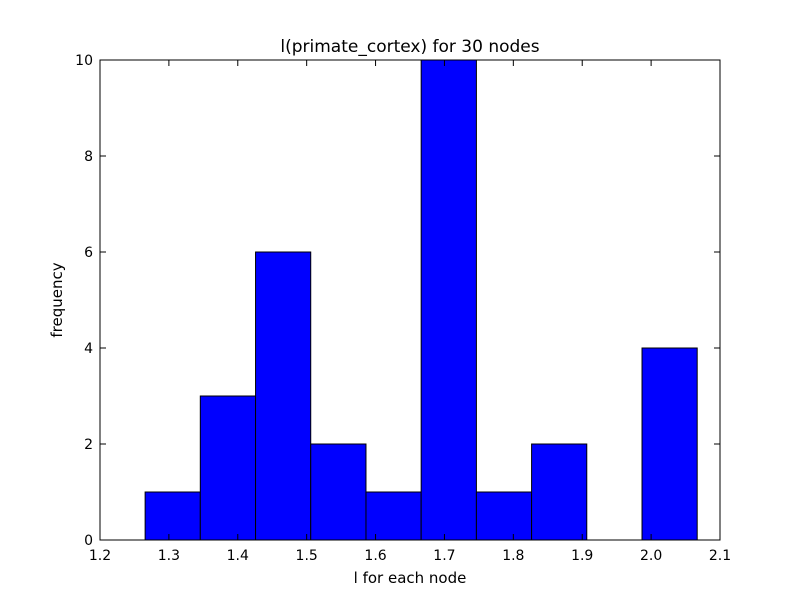 The width and height of the screenshot is (800, 600). What do you see at coordinates (88, 157) in the screenshot?
I see `y-tick-label: 8` at bounding box center [88, 157].